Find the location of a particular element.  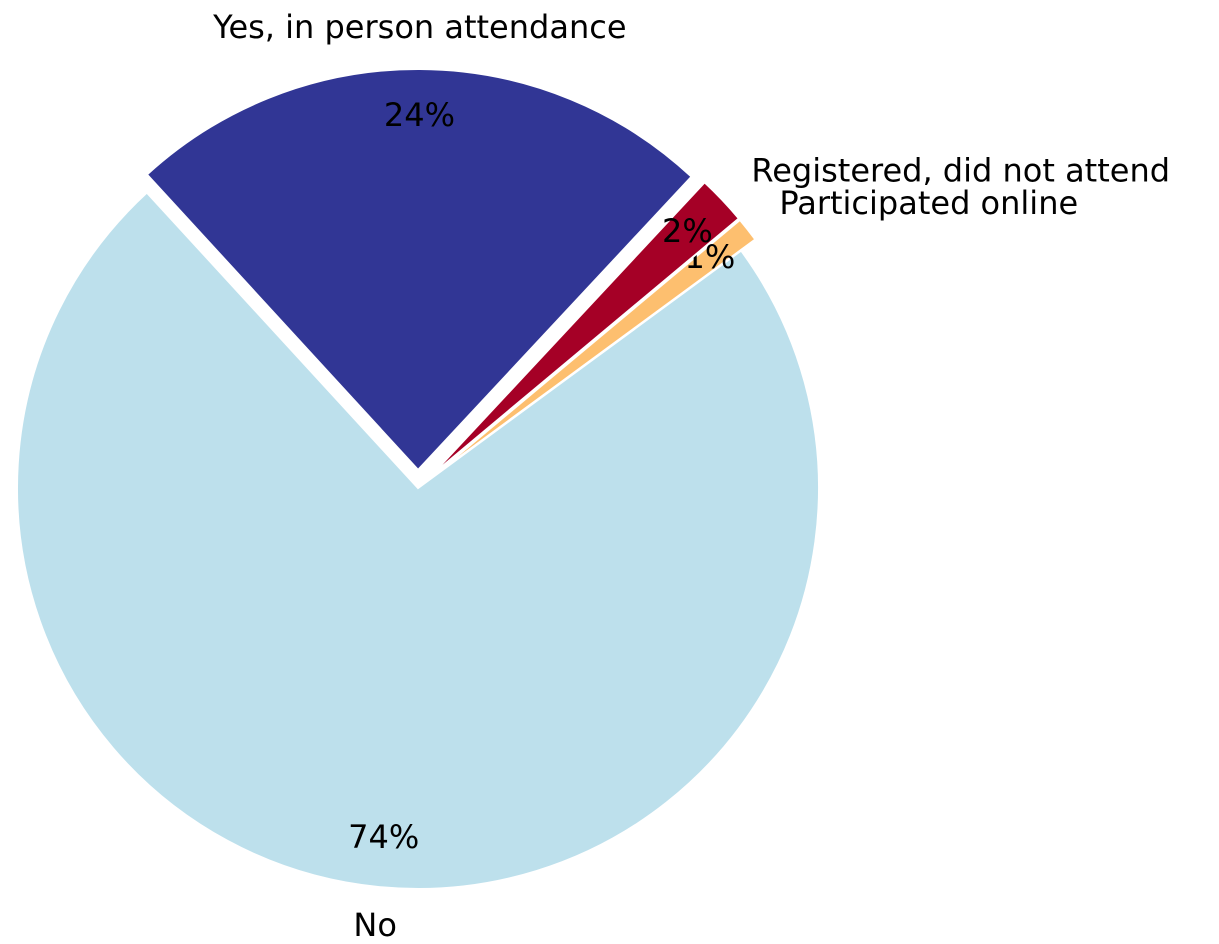

percent-label: 2% is located at coordinates (687, 231).